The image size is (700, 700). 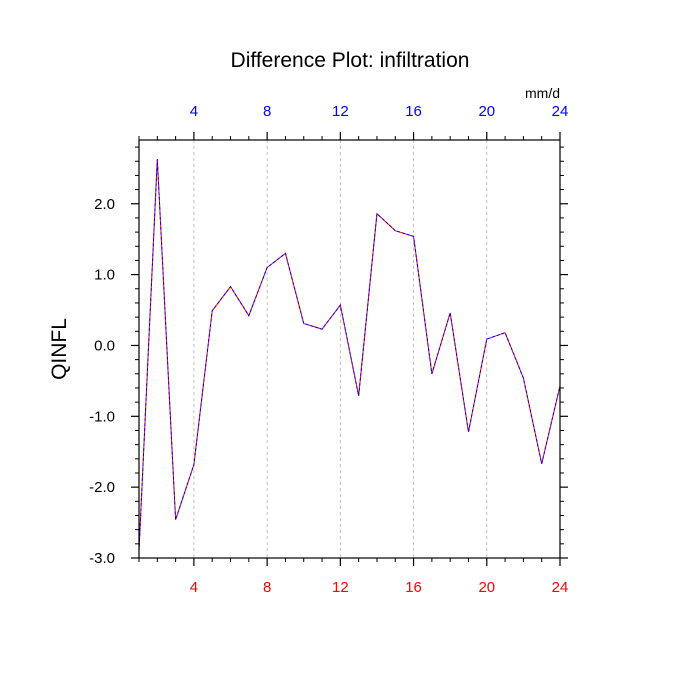 What do you see at coordinates (104, 275) in the screenshot?
I see `y-tick-label-1.0: 1.0` at bounding box center [104, 275].